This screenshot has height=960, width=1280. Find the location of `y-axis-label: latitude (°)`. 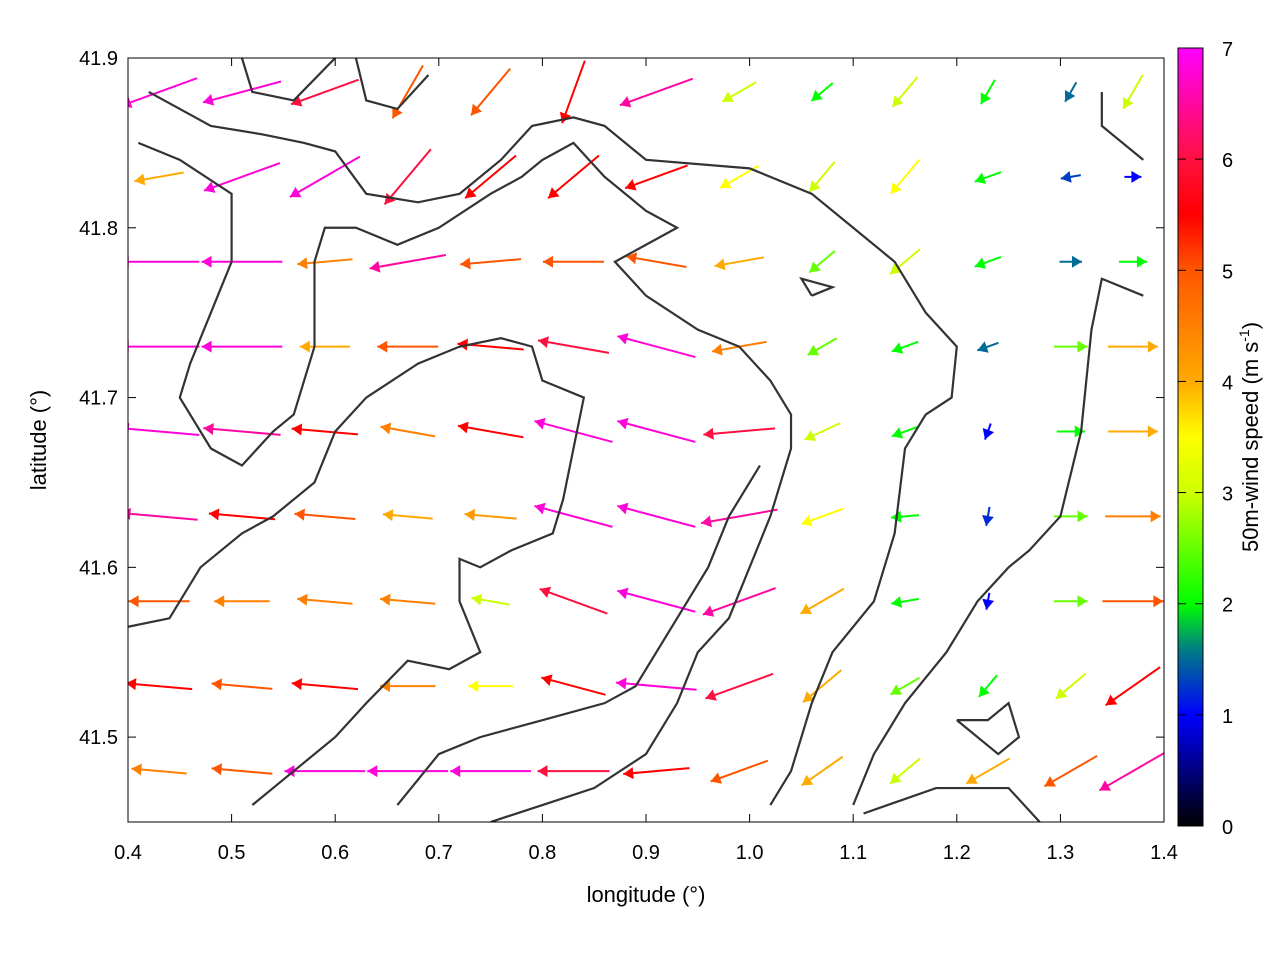

y-axis-label: latitude (°) is located at coordinates (38, 440).